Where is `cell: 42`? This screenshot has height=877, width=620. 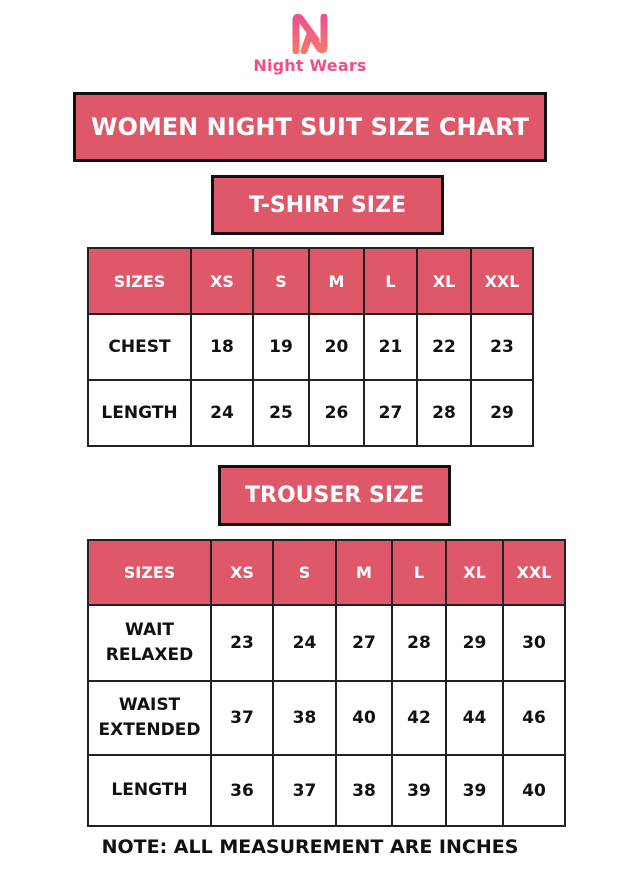 cell: 42 is located at coordinates (419, 718).